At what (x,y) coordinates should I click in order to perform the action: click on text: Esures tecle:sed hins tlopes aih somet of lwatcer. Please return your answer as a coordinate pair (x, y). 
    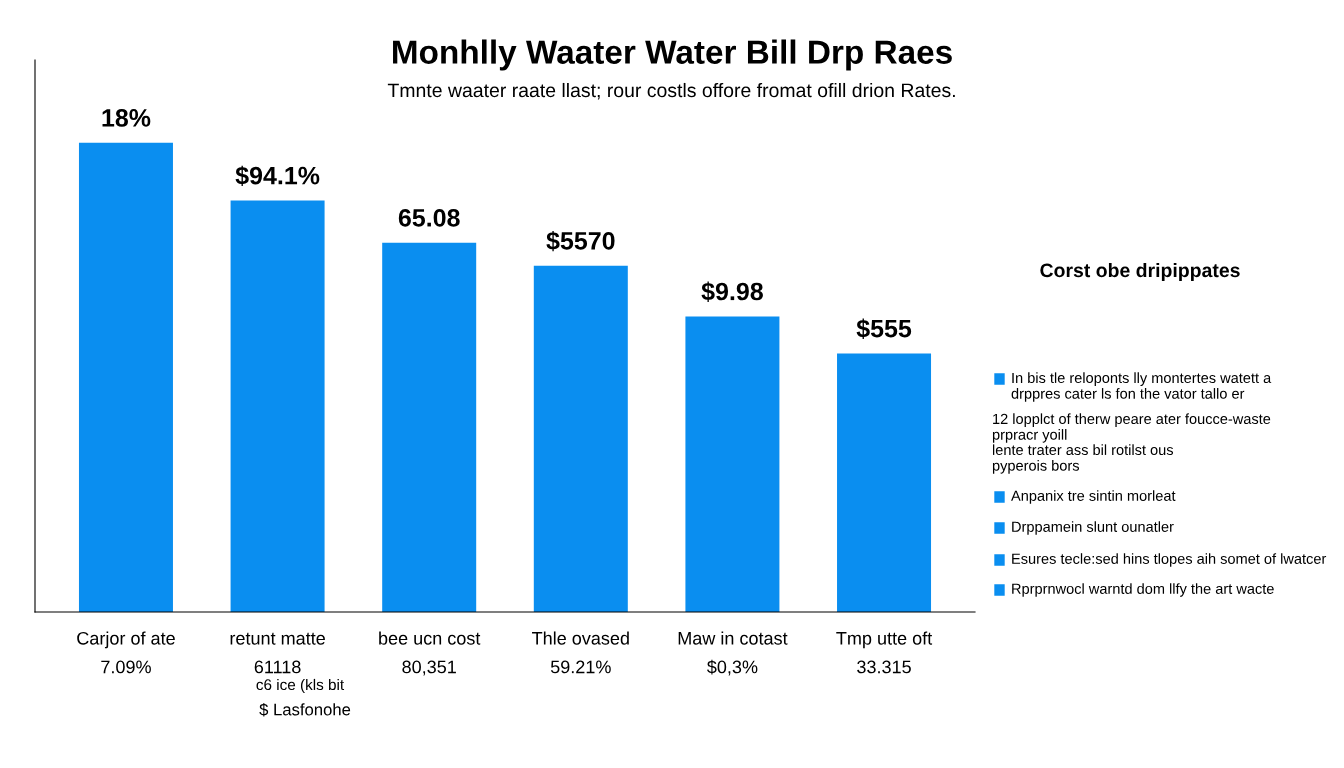
    Looking at the image, I should click on (1169, 560).